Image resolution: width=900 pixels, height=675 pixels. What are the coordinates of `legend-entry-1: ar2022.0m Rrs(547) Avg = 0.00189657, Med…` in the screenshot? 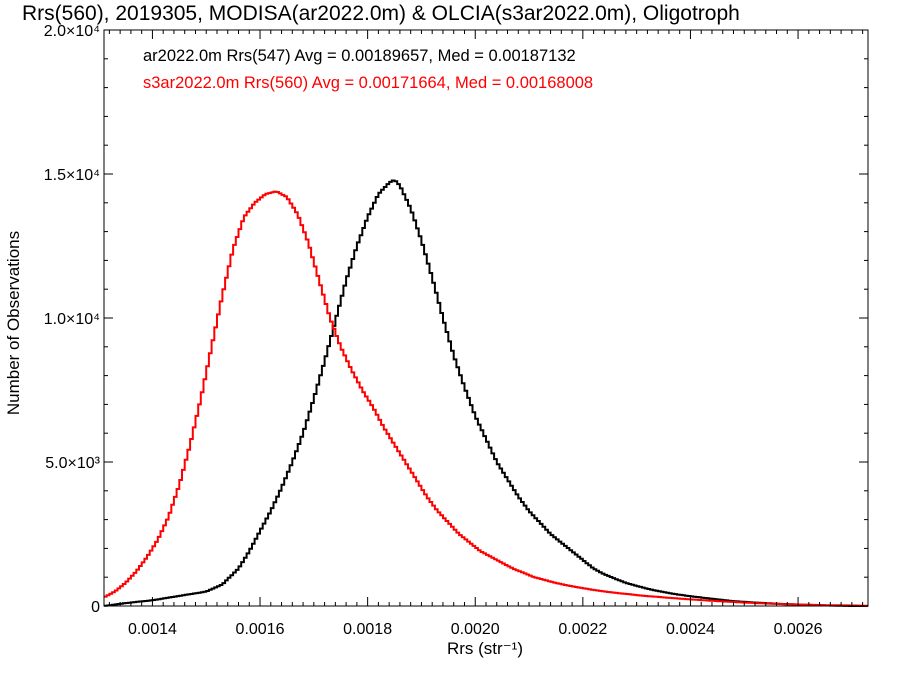 It's located at (359, 56).